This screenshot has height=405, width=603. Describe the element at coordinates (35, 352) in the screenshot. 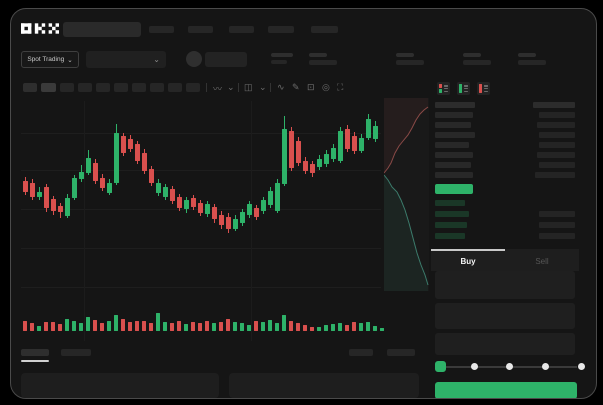

I see `orders-tab-active` at that location.